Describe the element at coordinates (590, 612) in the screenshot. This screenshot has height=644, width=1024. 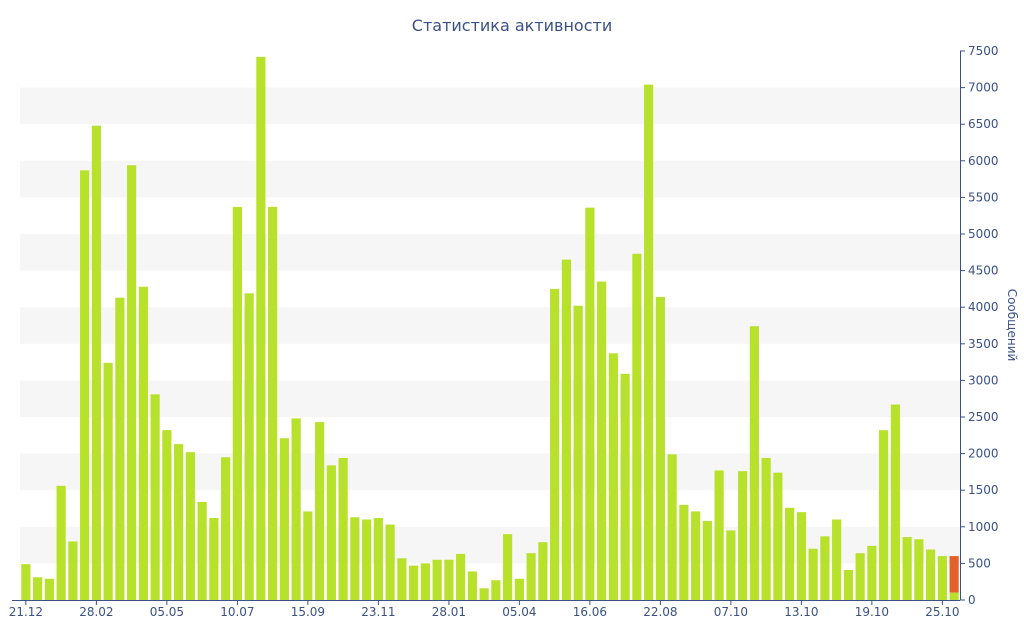
I see `x-tick-label: 16.06` at that location.